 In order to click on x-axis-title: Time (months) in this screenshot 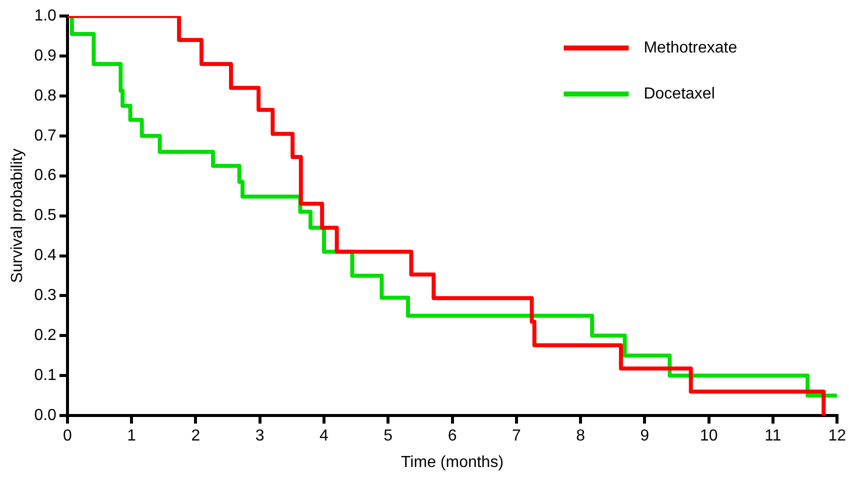, I will do `click(452, 462)`.